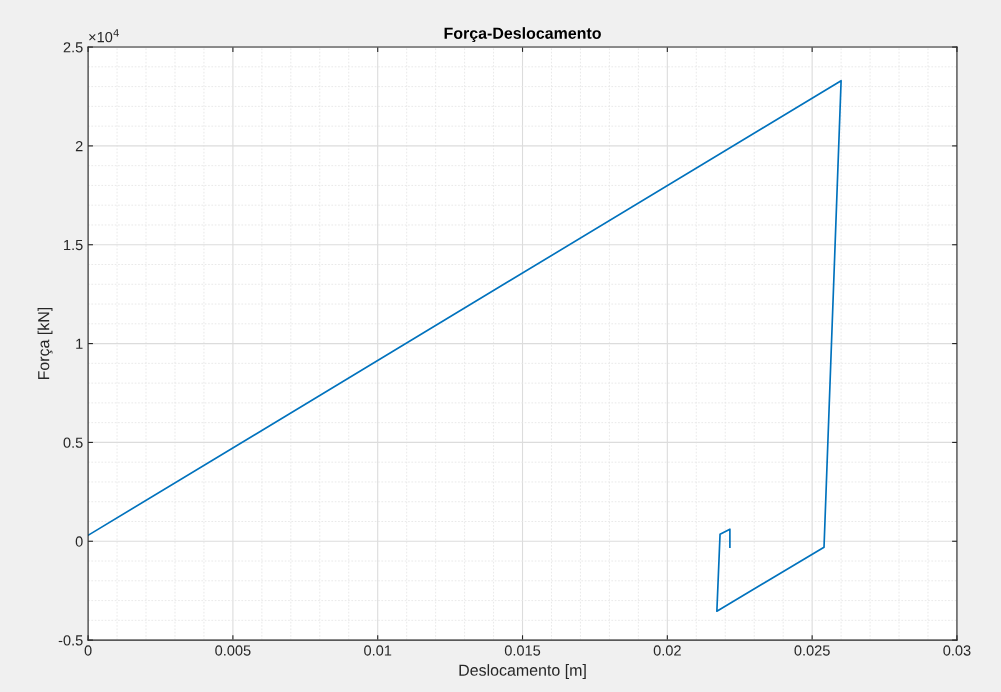 This screenshot has height=692, width=1001. What do you see at coordinates (233, 650) in the screenshot?
I see `x-tick-label: 0.005` at bounding box center [233, 650].